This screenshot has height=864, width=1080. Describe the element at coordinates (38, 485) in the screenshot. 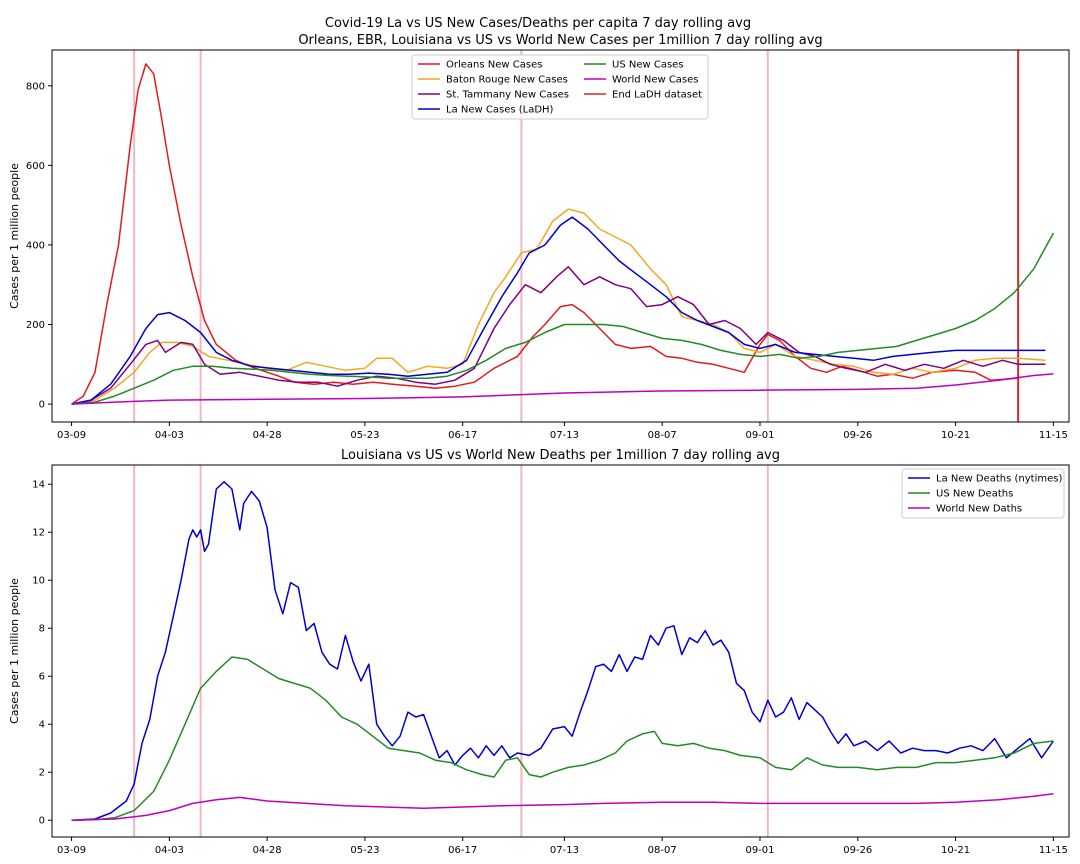

I see `y-tick-label: 14` at that location.